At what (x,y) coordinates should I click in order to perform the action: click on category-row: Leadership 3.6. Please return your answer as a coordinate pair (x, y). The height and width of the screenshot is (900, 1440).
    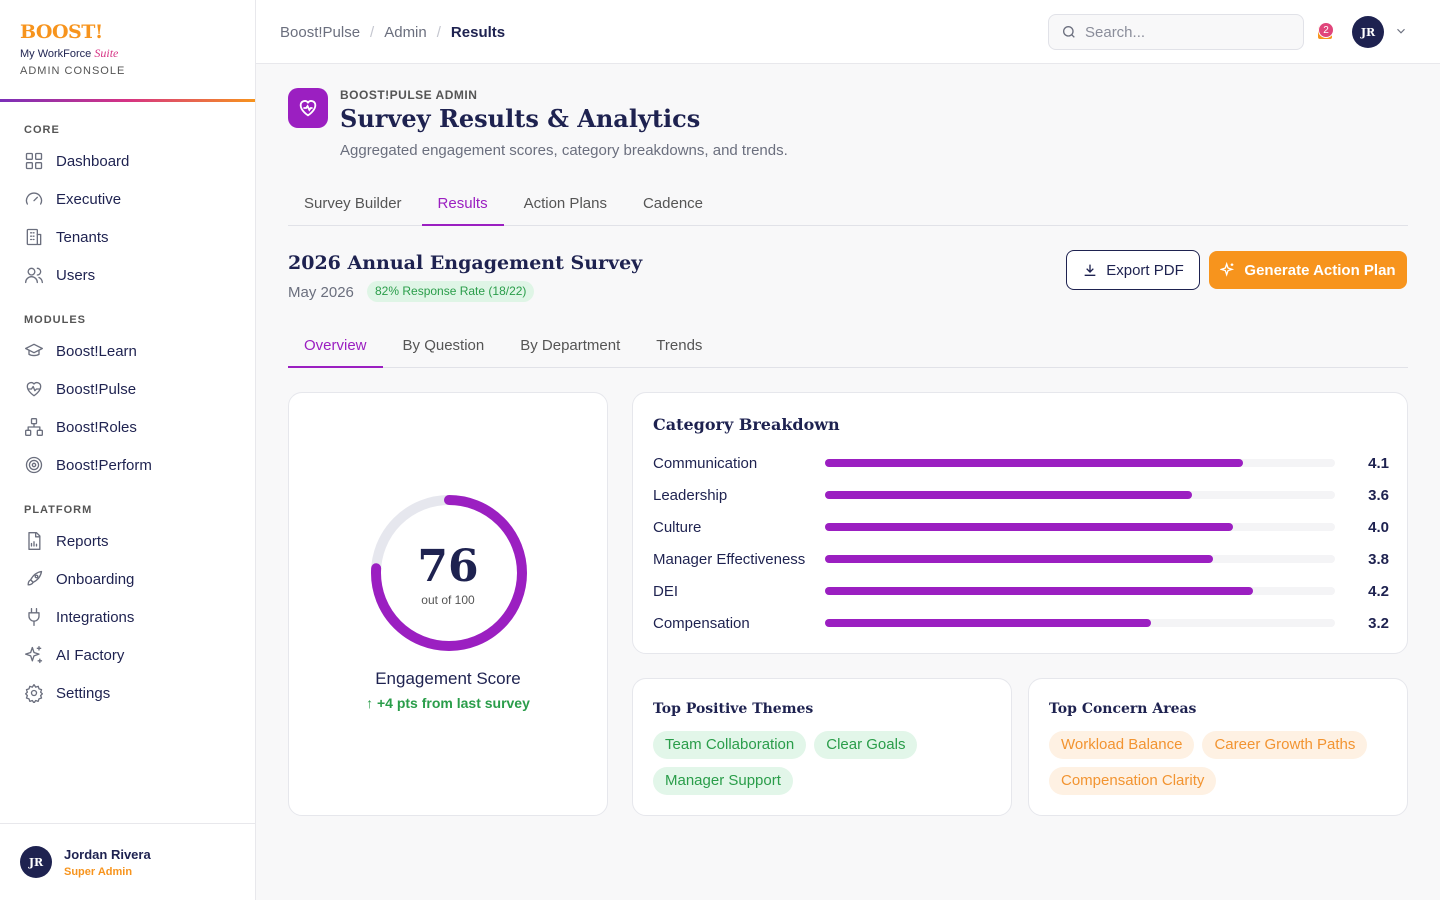
    Looking at the image, I should click on (1021, 495).